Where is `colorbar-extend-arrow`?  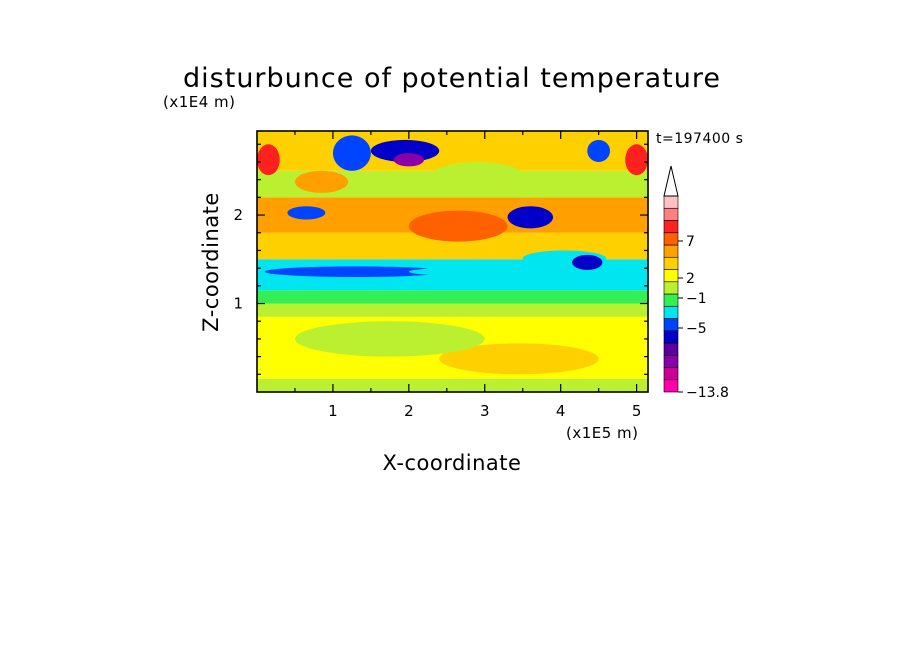 colorbar-extend-arrow is located at coordinates (671, 181).